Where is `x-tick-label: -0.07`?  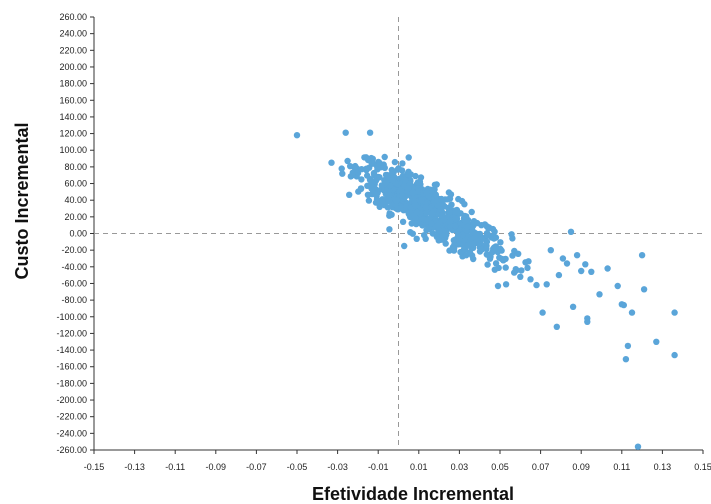 x-tick-label: -0.07 is located at coordinates (256, 467).